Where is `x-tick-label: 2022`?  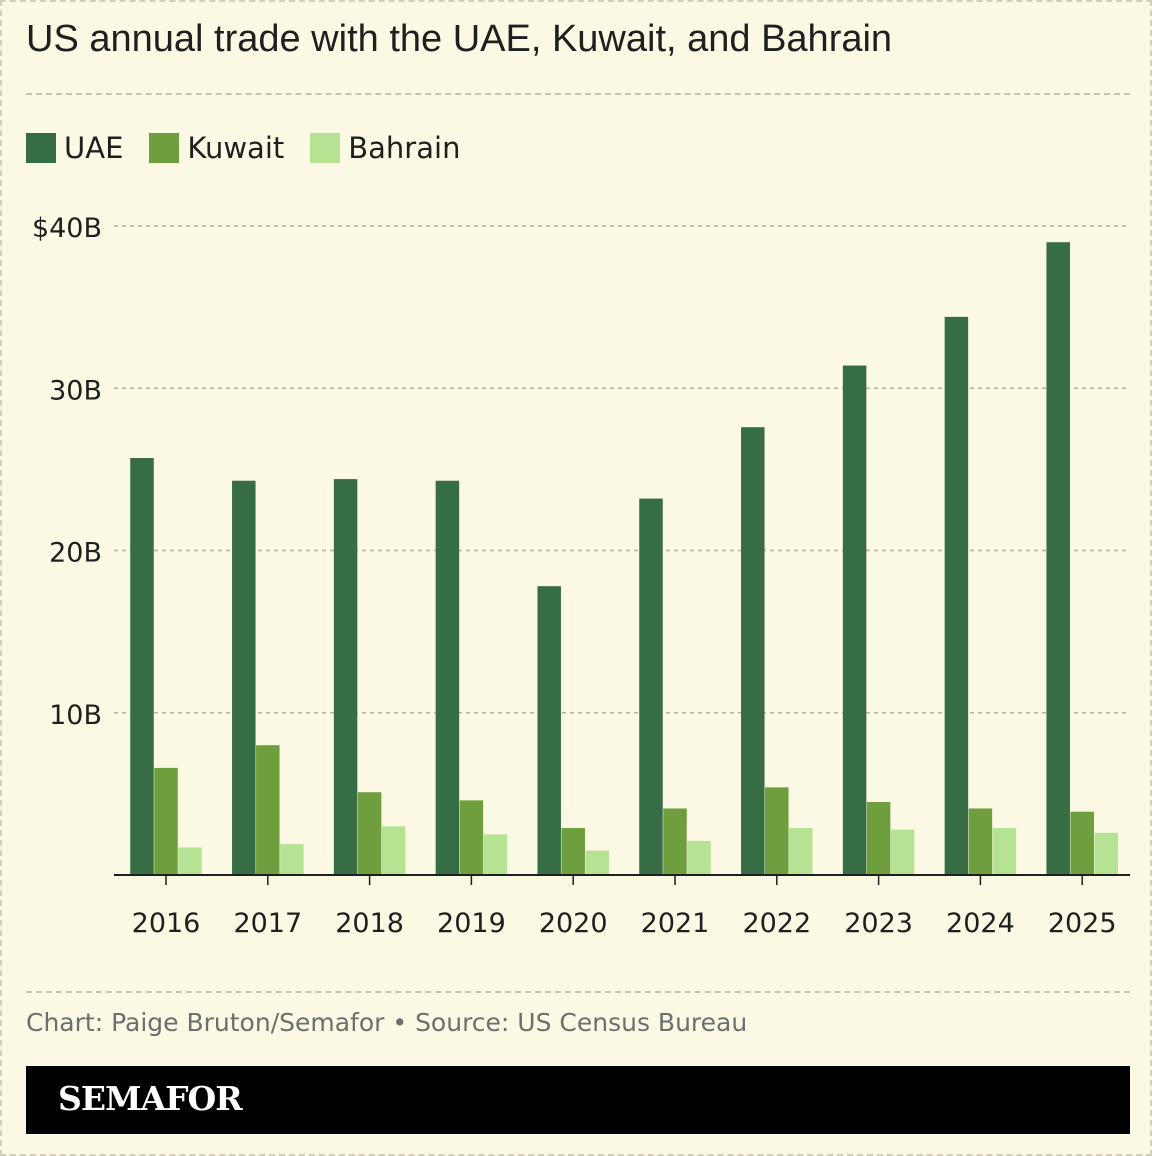 x-tick-label: 2022 is located at coordinates (776, 923).